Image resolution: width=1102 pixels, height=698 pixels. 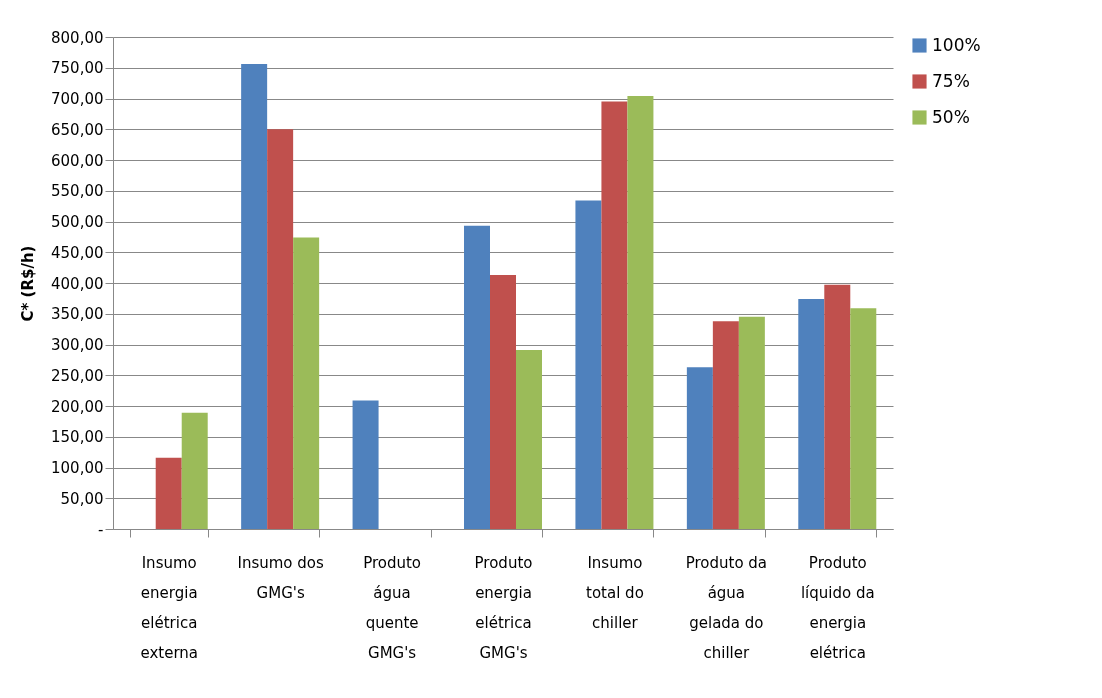 I want to click on y-tick-label: 600,00, so click(x=77, y=160).